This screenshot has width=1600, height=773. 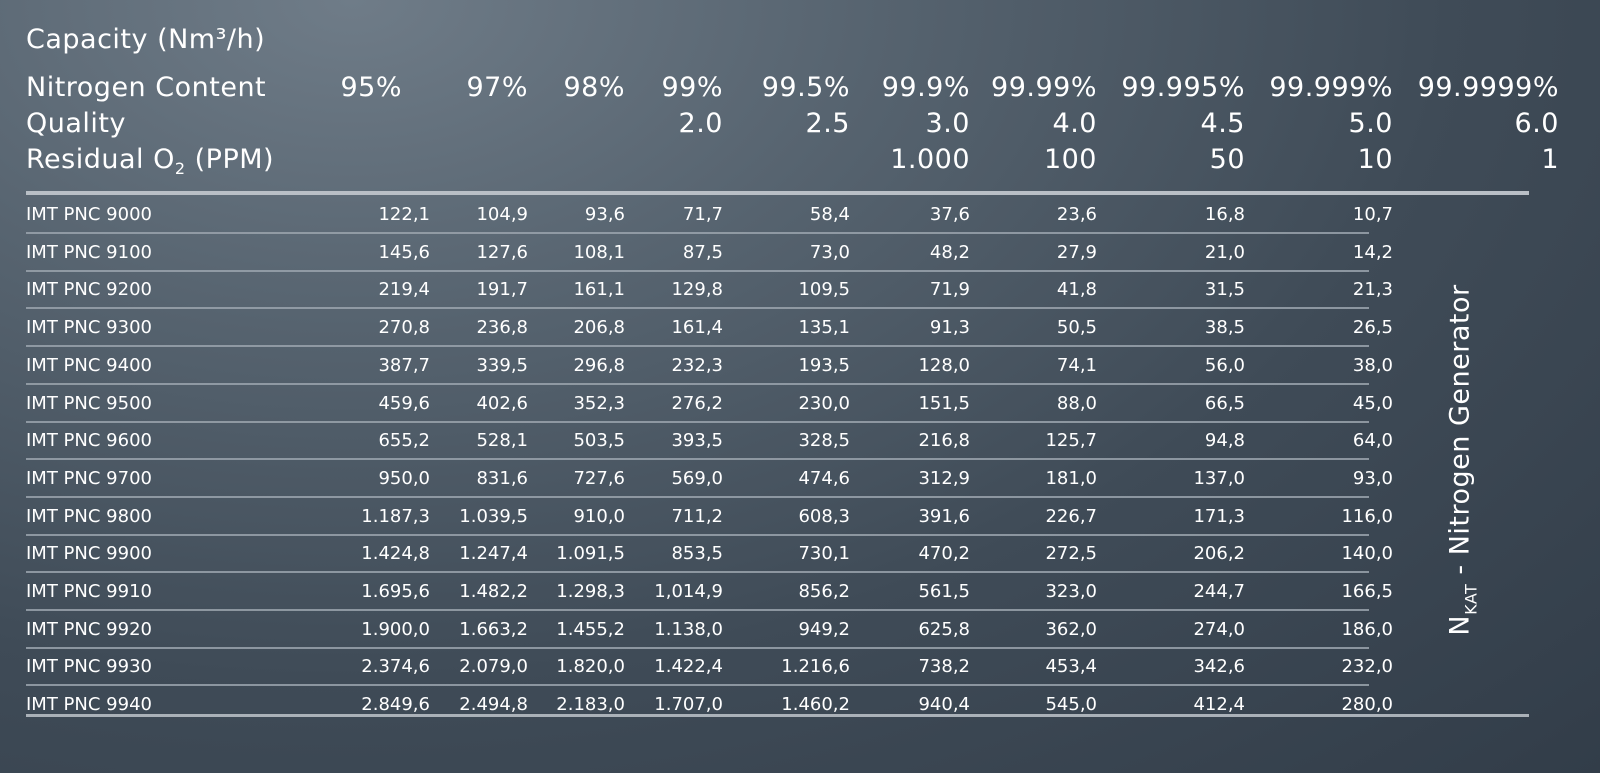 What do you see at coordinates (404, 441) in the screenshot?
I see `capacity-cell: 655,2` at bounding box center [404, 441].